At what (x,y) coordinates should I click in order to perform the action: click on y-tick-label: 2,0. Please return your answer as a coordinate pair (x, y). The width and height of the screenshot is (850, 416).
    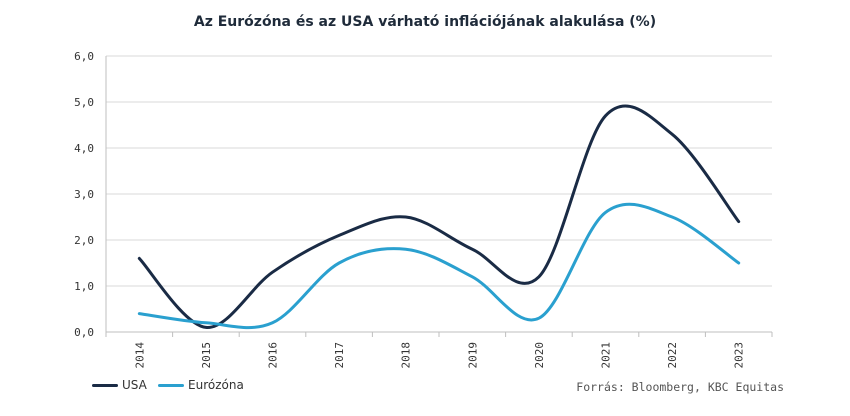
    Looking at the image, I should click on (84, 240).